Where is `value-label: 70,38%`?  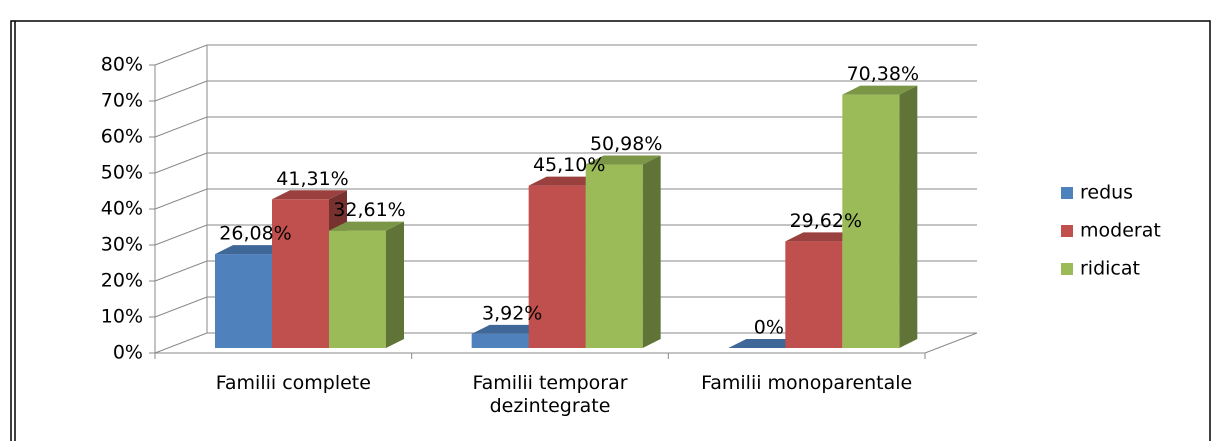 value-label: 70,38% is located at coordinates (883, 74).